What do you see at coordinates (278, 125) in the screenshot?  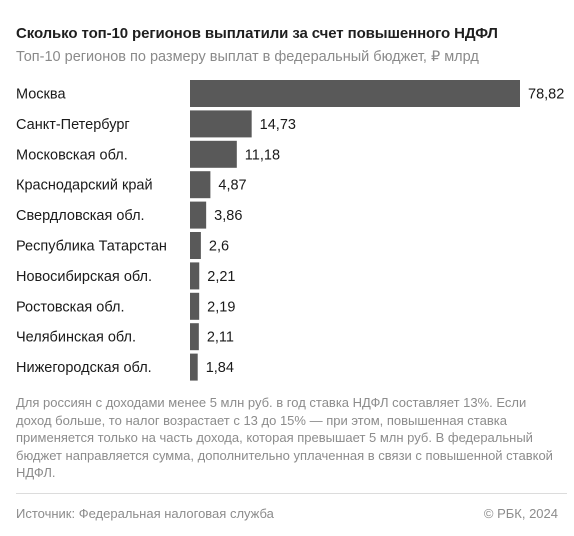 I see `value-label: 14,73` at bounding box center [278, 125].